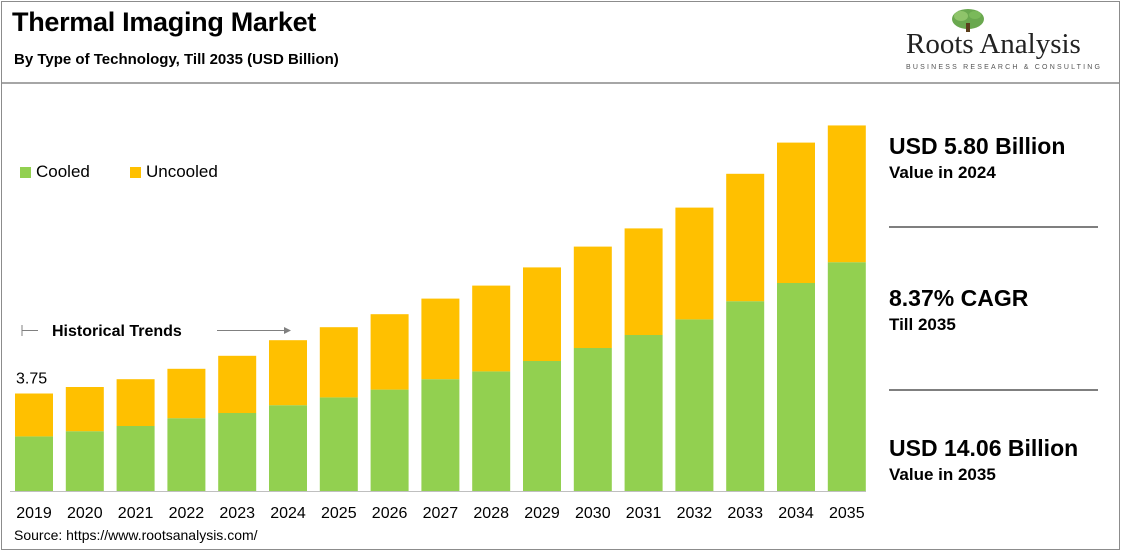 This screenshot has height=553, width=1123. I want to click on x-tick-label-2031: 2031, so click(644, 513).